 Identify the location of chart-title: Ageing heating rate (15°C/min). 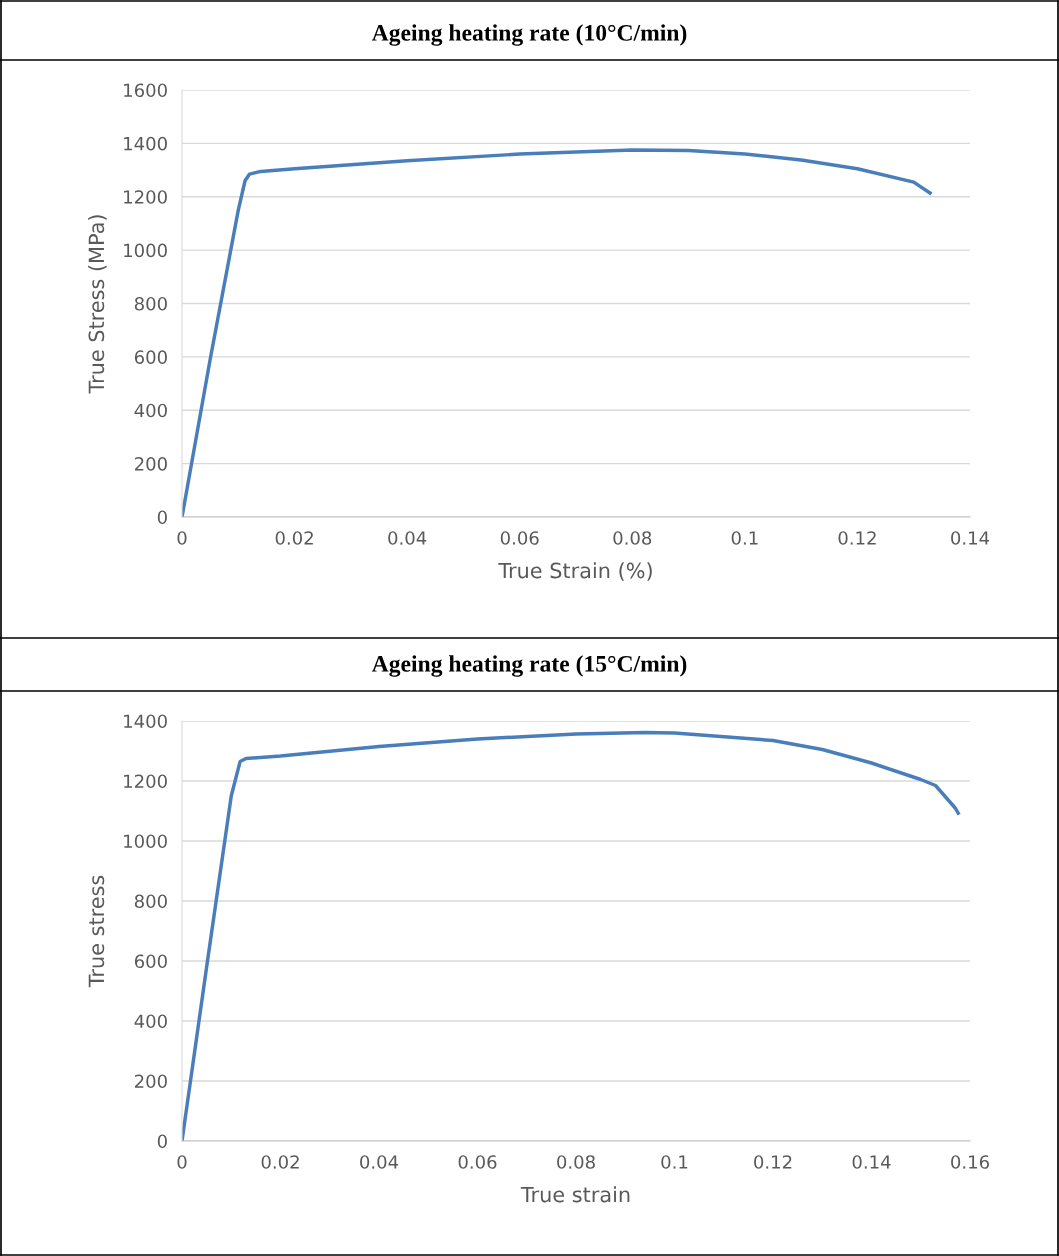
(529, 666).